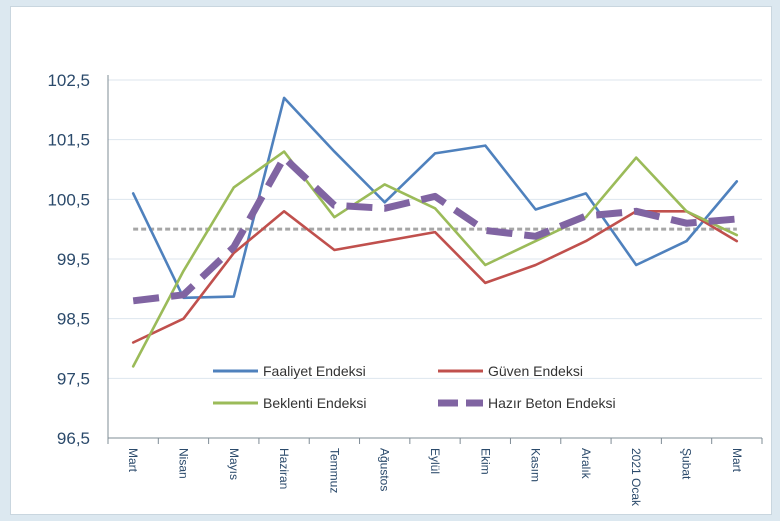  I want to click on y-tick-labels: 96,5 97,5 98,5 99,5 100,5 101,5 102,5, so click(68, 259).